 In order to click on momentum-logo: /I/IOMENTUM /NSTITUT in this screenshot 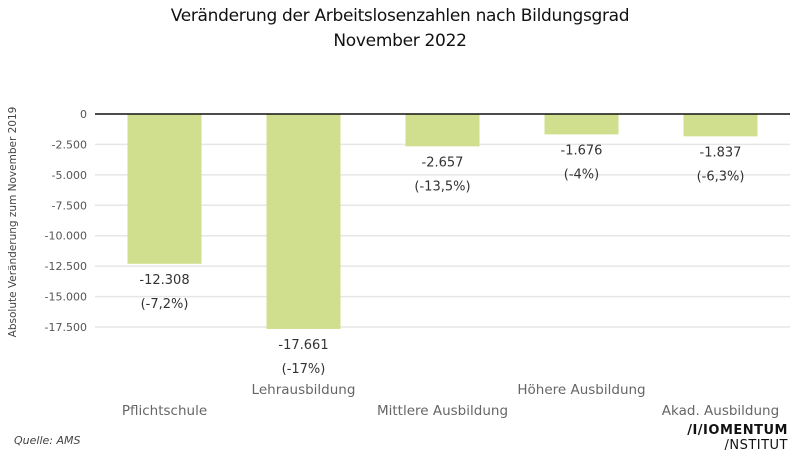, I will do `click(737, 438)`.